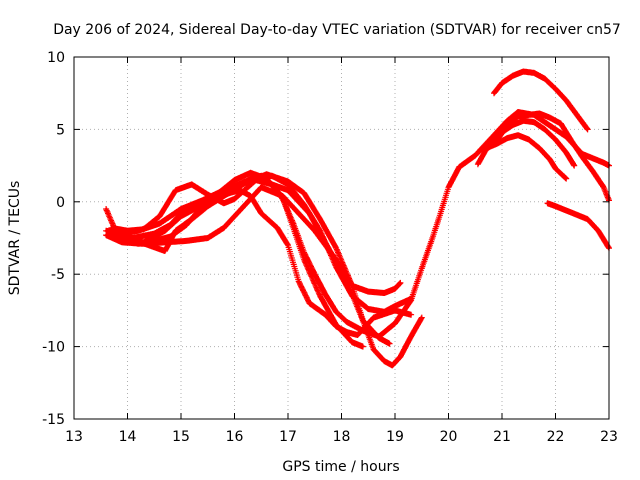  What do you see at coordinates (449, 437) in the screenshot?
I see `x-tick-label: 20` at bounding box center [449, 437].